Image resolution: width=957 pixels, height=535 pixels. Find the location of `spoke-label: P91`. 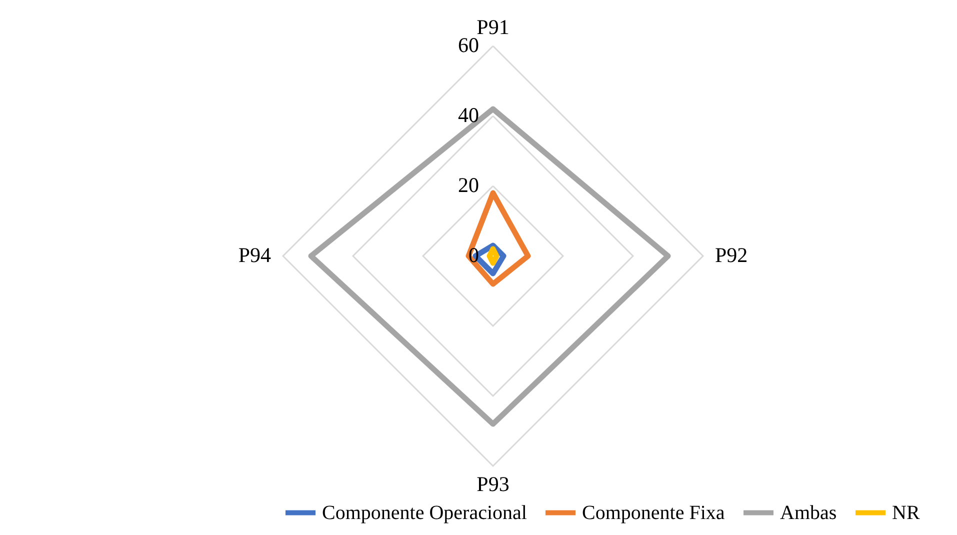

spoke-label: P91 is located at coordinates (493, 27).